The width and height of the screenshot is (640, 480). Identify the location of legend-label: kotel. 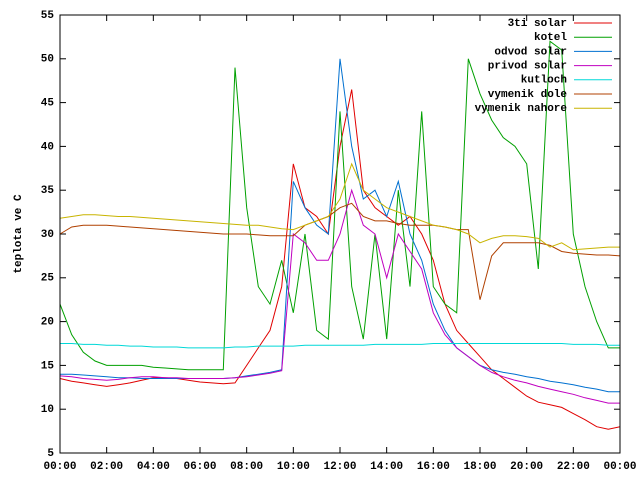
(550, 38).